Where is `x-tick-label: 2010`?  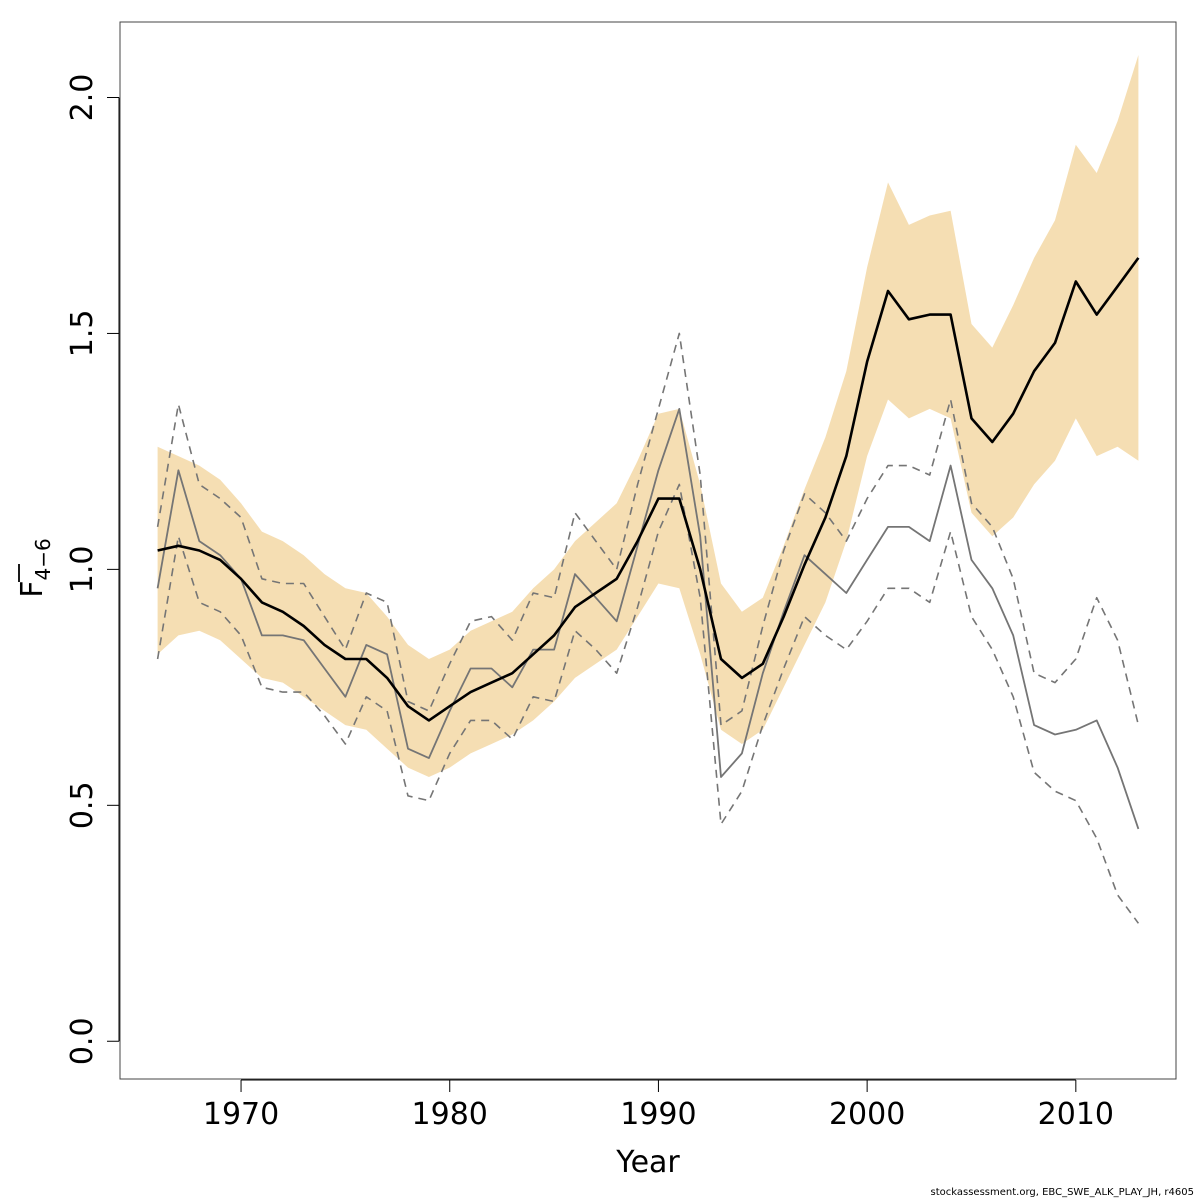
x-tick-label: 2010 is located at coordinates (1076, 1114).